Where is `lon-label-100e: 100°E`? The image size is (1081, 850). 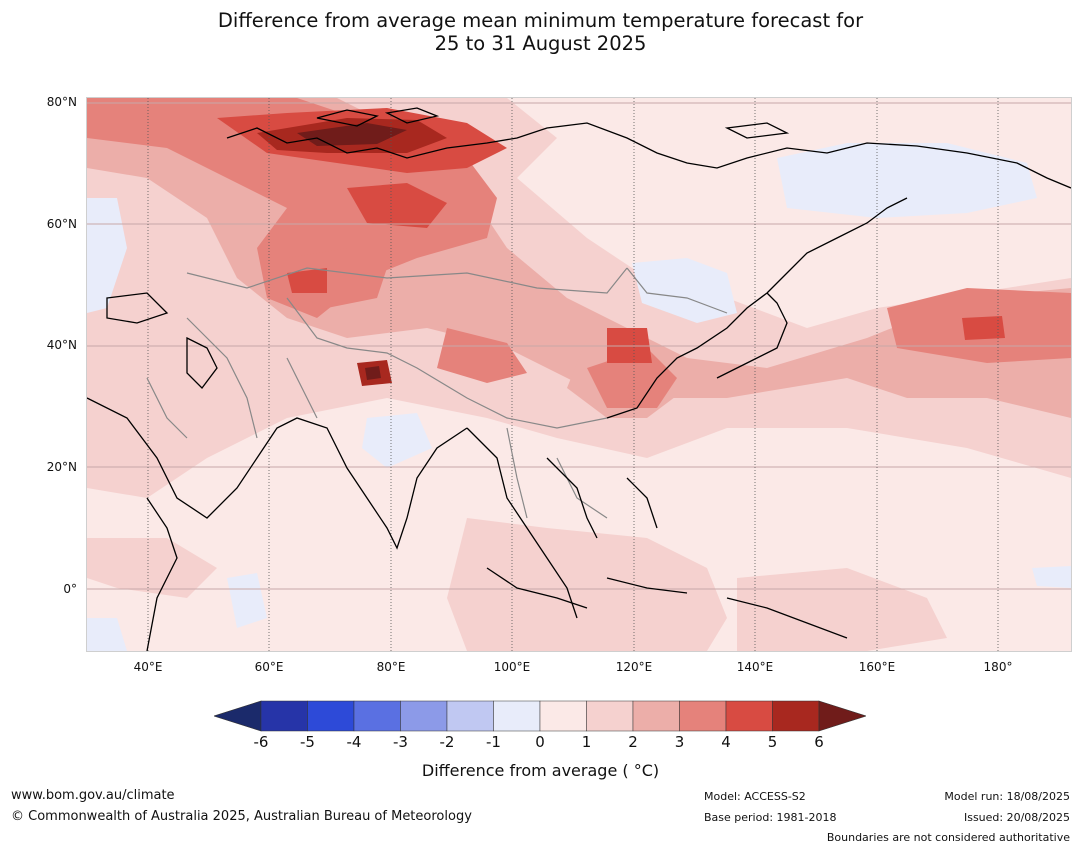
lon-label-100e: 100°E is located at coordinates (512, 667).